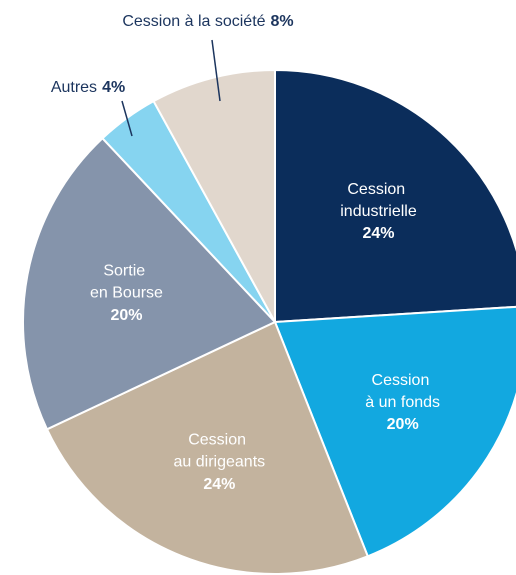 The image size is (516, 575). I want to click on category-label: Autres, so click(74, 87).